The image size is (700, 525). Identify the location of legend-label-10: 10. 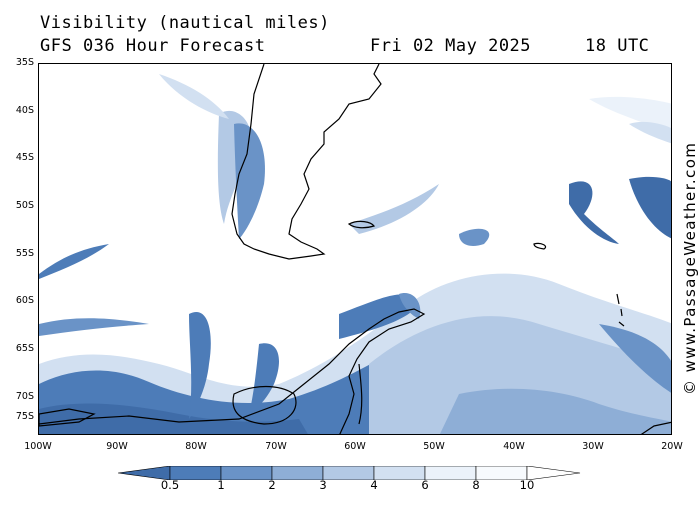
(527, 485).